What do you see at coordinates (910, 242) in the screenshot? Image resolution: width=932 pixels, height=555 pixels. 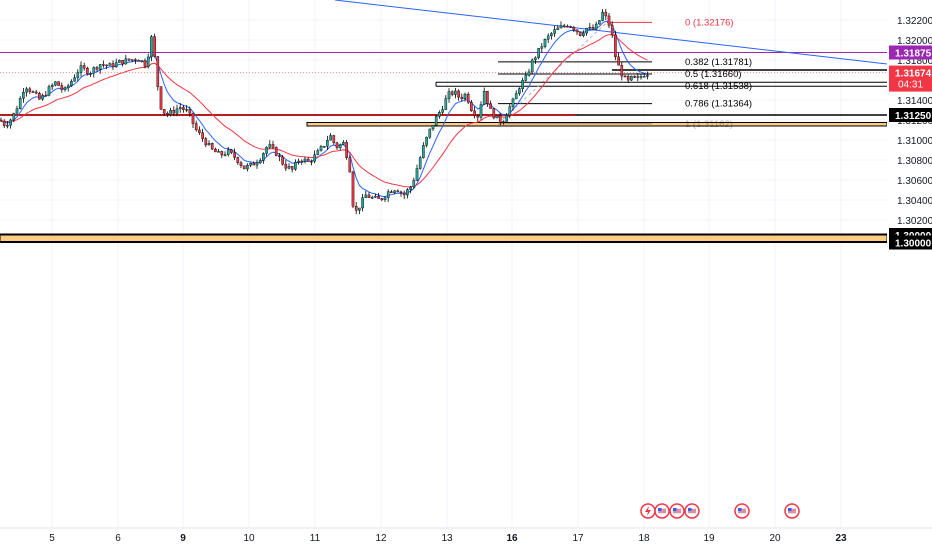 I see `level-1.29975-tag` at bounding box center [910, 242].